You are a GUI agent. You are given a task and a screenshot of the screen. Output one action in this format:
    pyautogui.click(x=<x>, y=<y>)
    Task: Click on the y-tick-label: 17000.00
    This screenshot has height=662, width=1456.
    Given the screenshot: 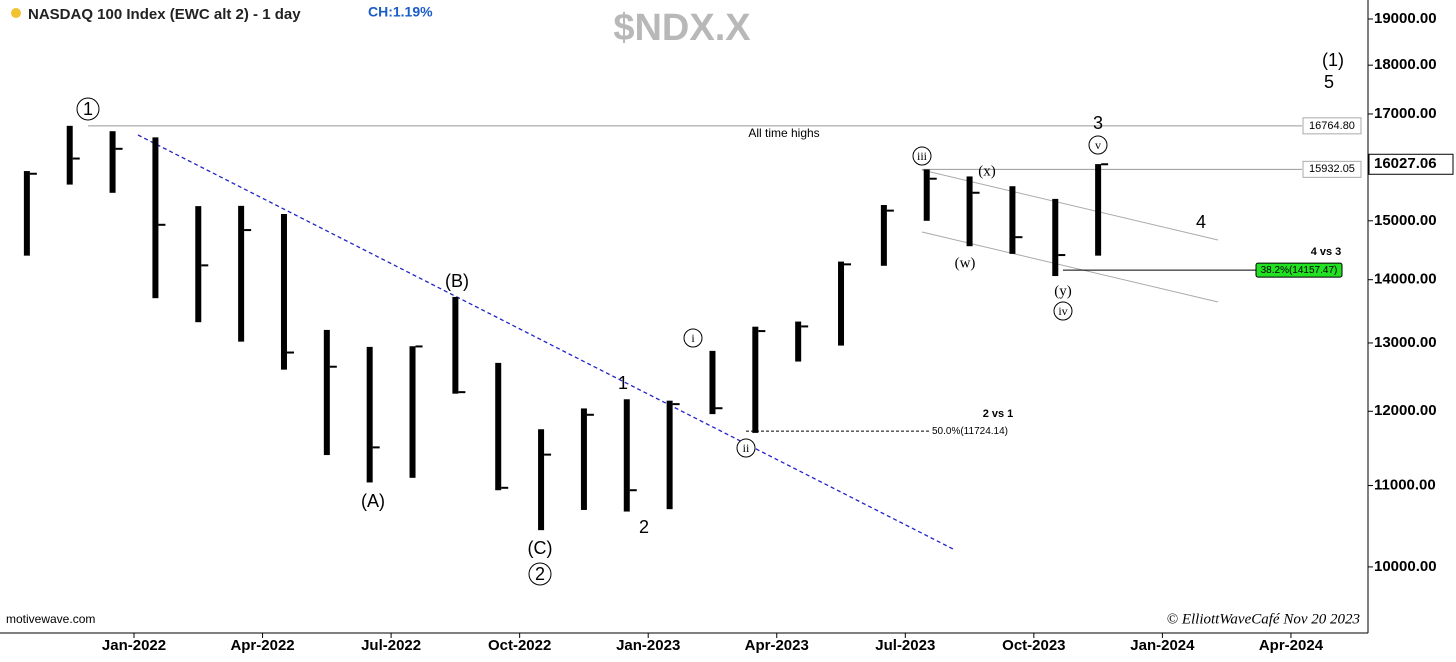 What is the action you would take?
    pyautogui.click(x=1405, y=113)
    